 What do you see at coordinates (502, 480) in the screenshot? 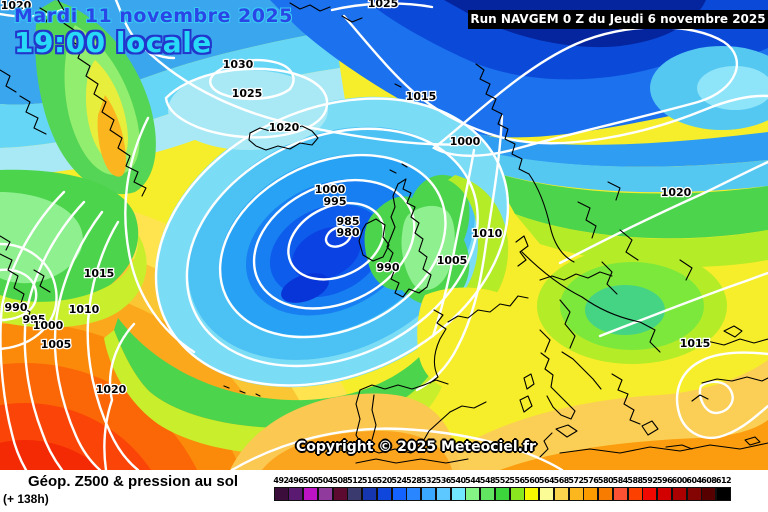
I see `legend-value: 552` at bounding box center [502, 480].